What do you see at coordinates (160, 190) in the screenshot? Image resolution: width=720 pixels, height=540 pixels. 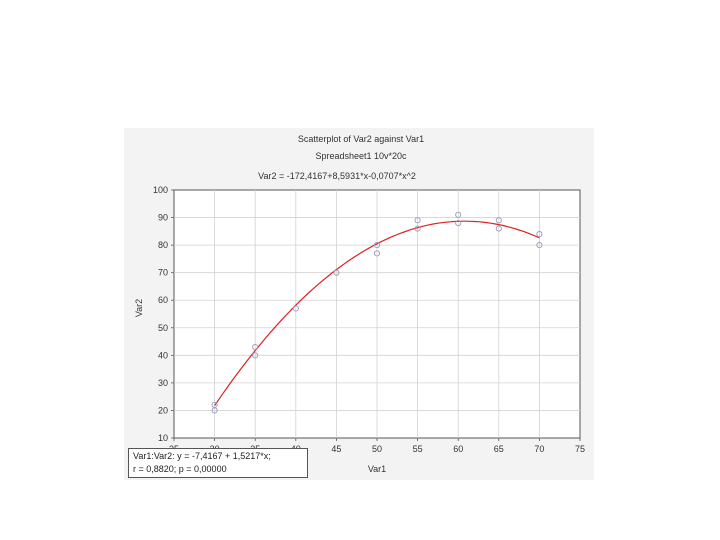 I see `y-tick-label: 100` at bounding box center [160, 190].